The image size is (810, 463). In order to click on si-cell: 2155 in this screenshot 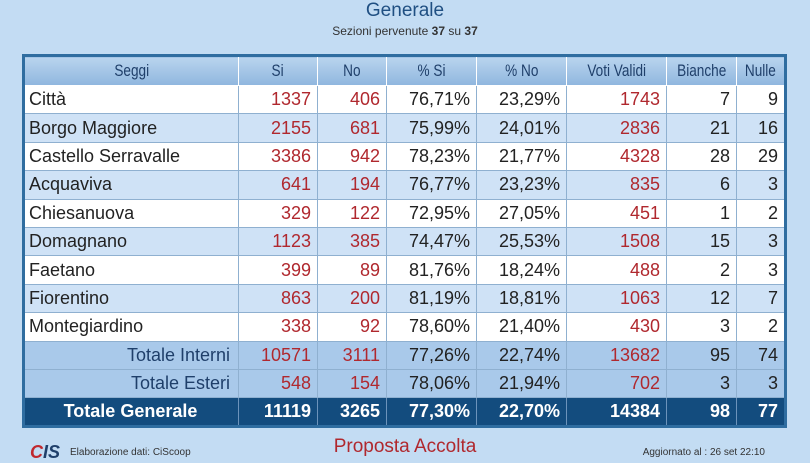, I will do `click(278, 128)`.